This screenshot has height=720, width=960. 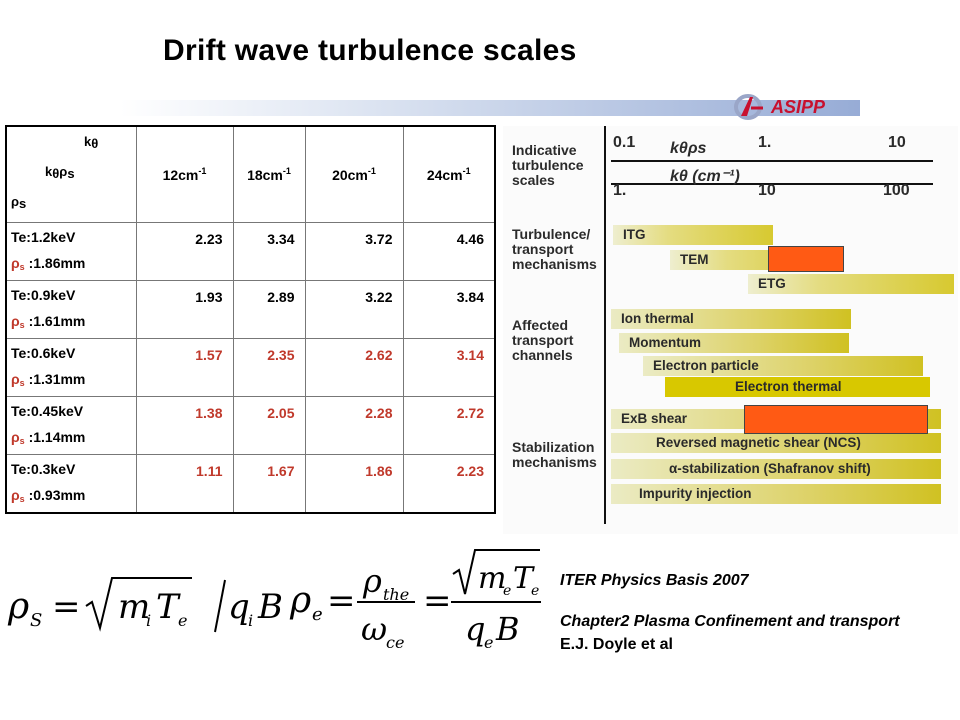 I want to click on bottom-tick: 1., so click(x=620, y=190).